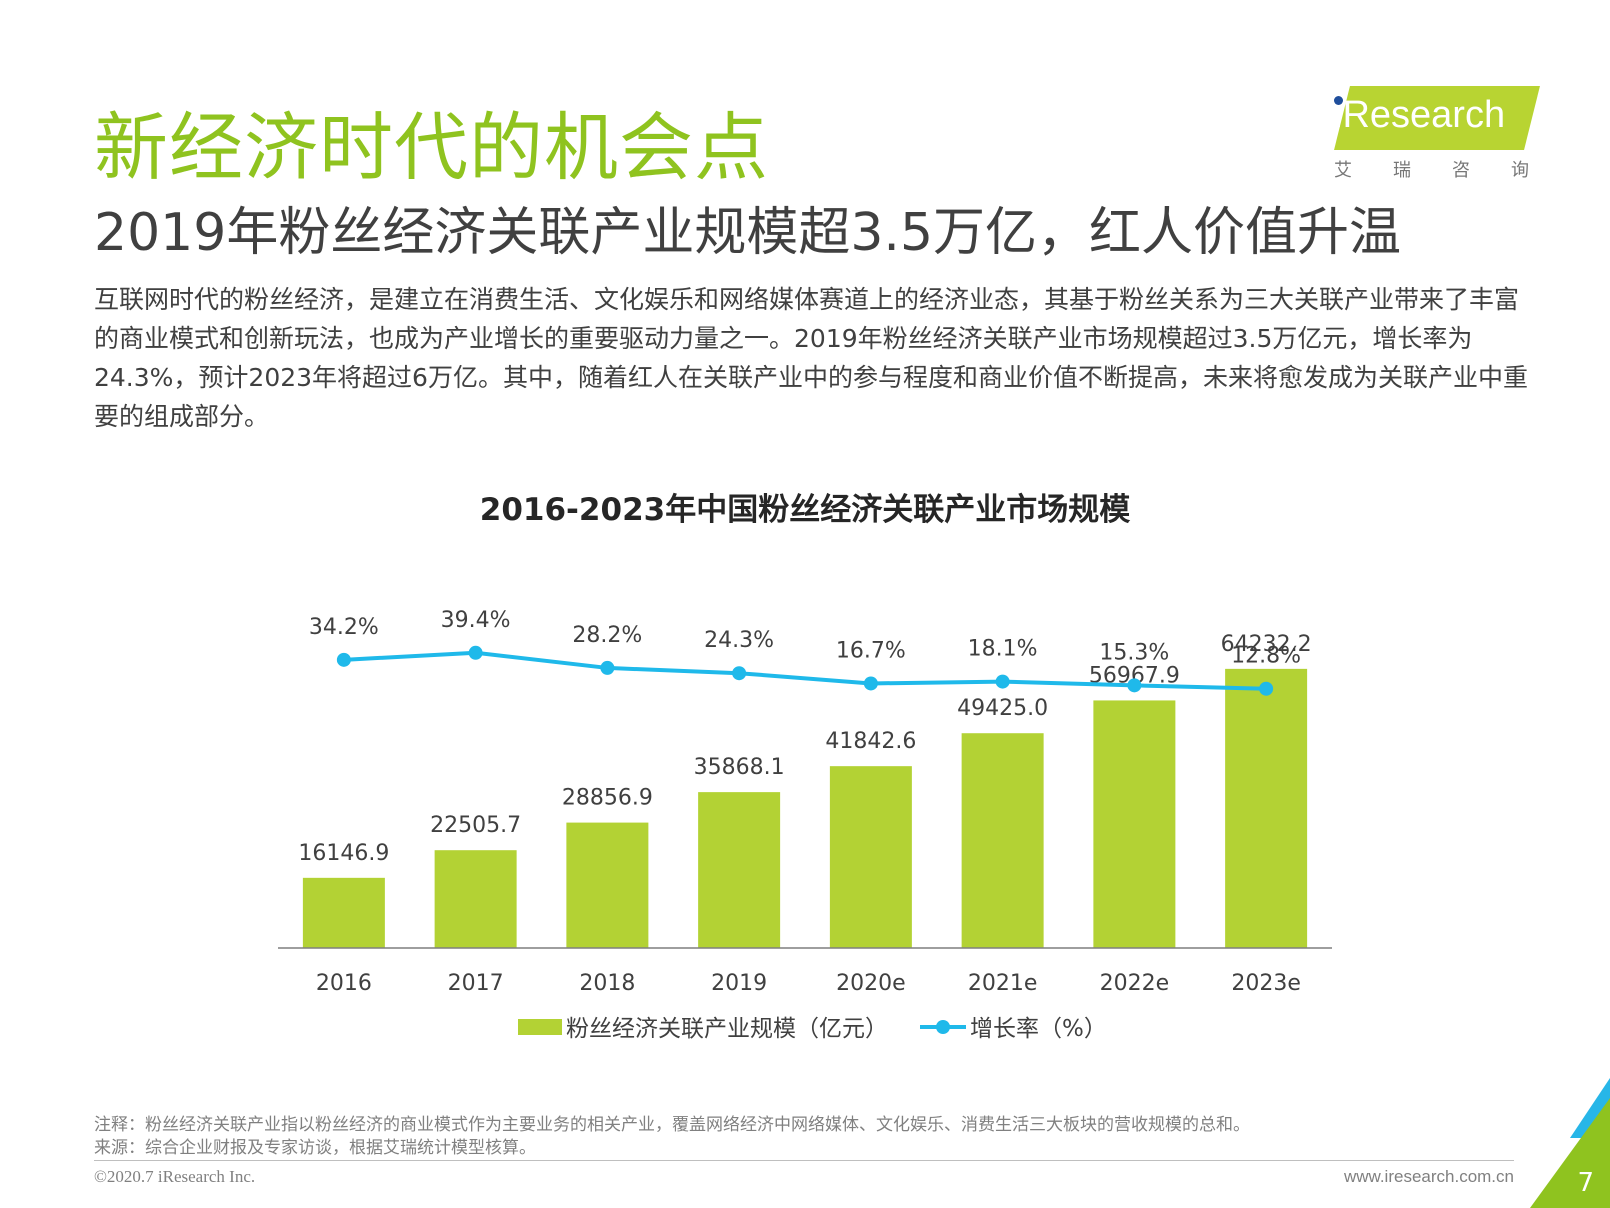  I want to click on page-title: 新经济时代的机会点, so click(431, 148).